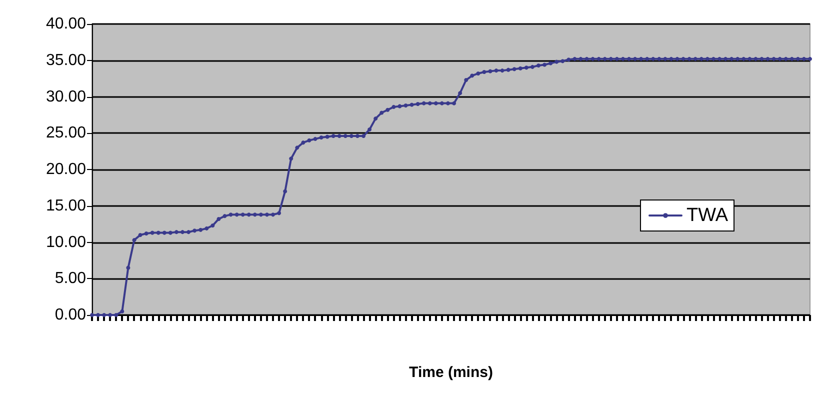 The height and width of the screenshot is (409, 814). I want to click on y-tick-label: 10.00, so click(66, 242).